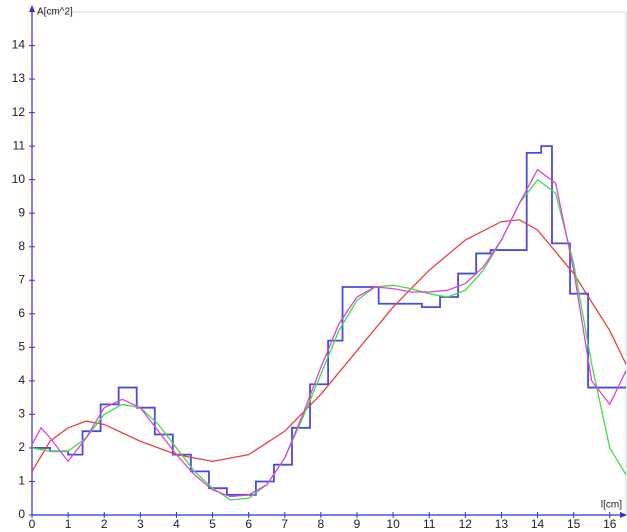 This screenshot has width=627, height=532. What do you see at coordinates (321, 524) in the screenshot?
I see `x-tick-label: 8` at bounding box center [321, 524].